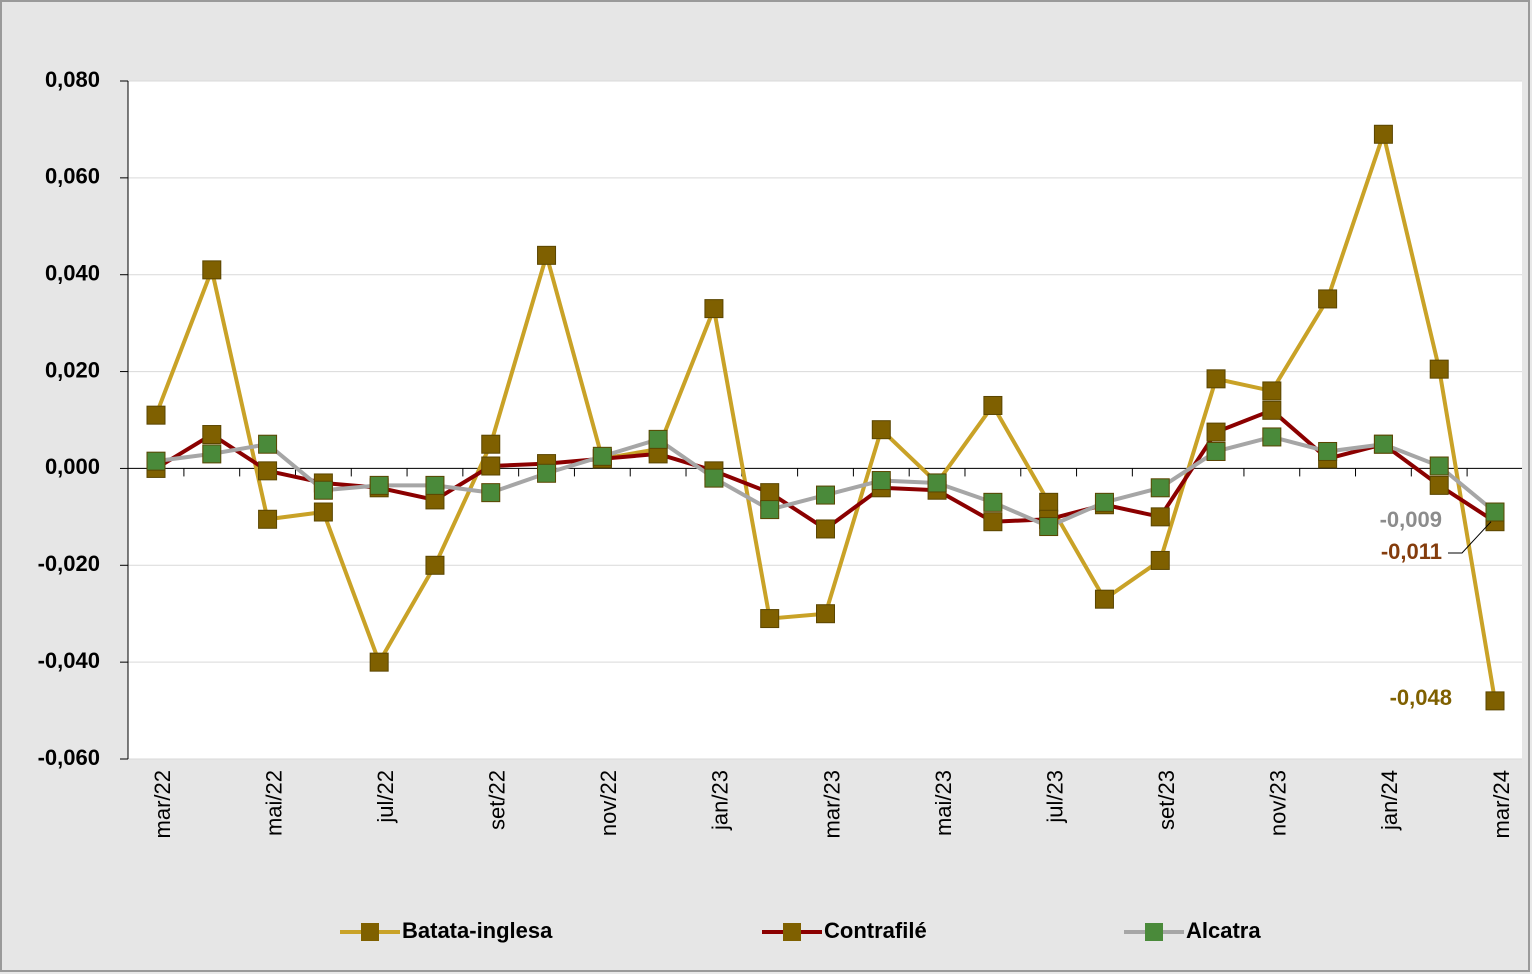 This screenshot has width=1532, height=974. Describe the element at coordinates (1411, 519) in the screenshot. I see `data-label: -0,009` at that location.